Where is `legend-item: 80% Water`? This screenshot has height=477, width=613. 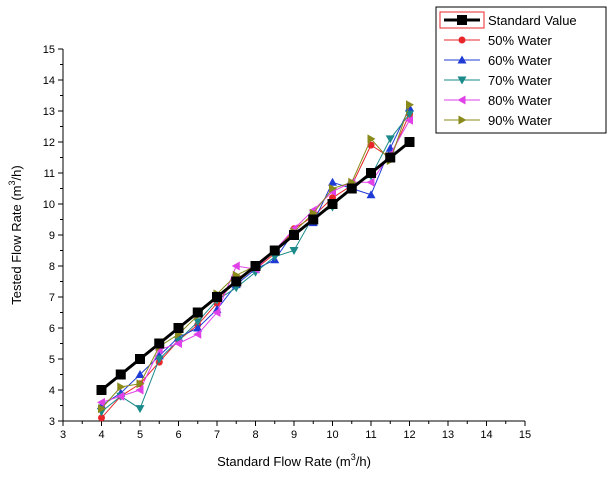 legend-item: 80% Water is located at coordinates (498, 100).